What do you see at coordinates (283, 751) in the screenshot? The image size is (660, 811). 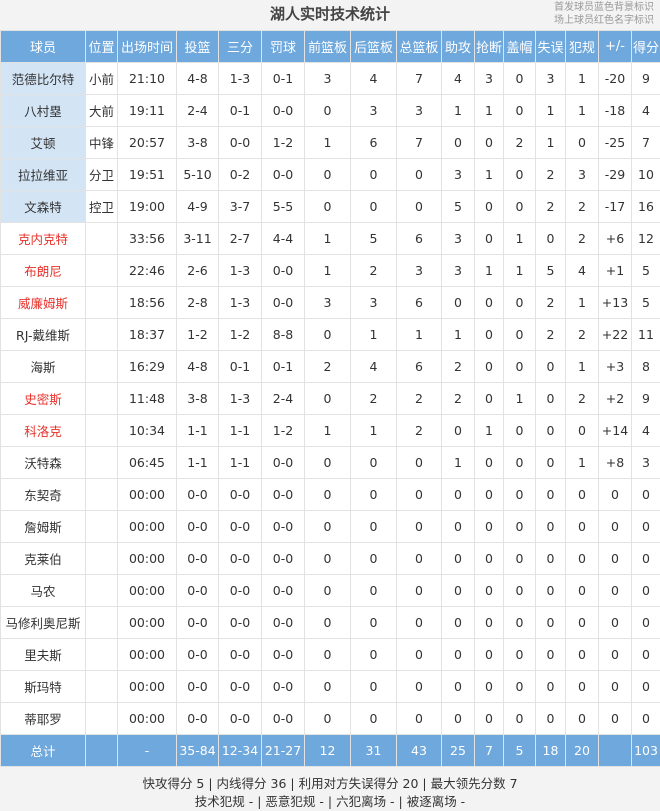 I see `total-cell: 21-27` at bounding box center [283, 751].